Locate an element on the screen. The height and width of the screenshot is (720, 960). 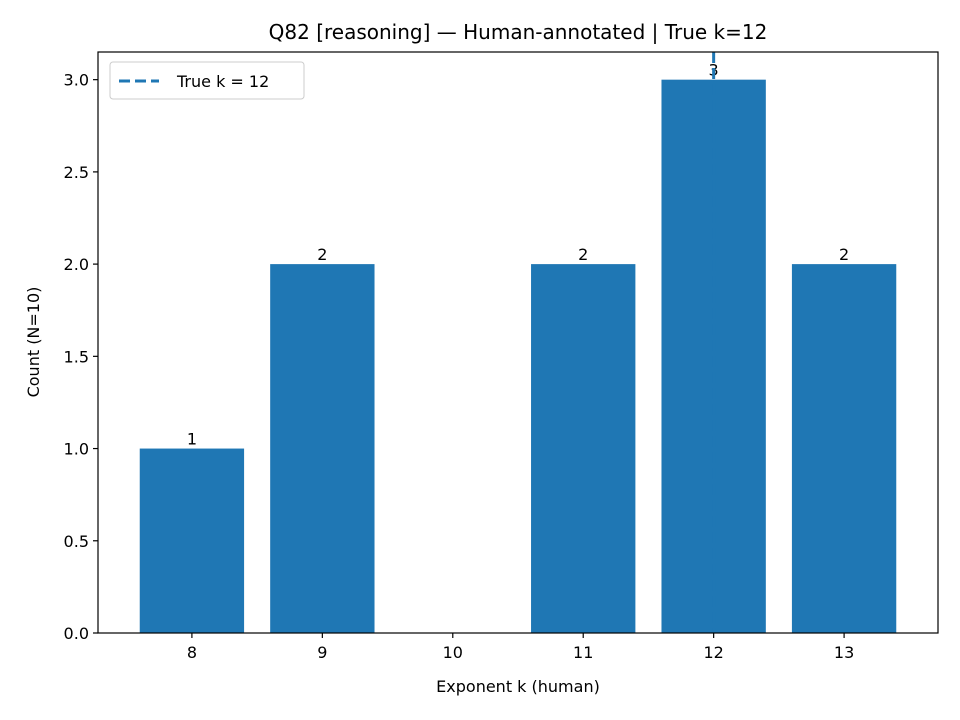
x-tick-label: 13 is located at coordinates (844, 652).